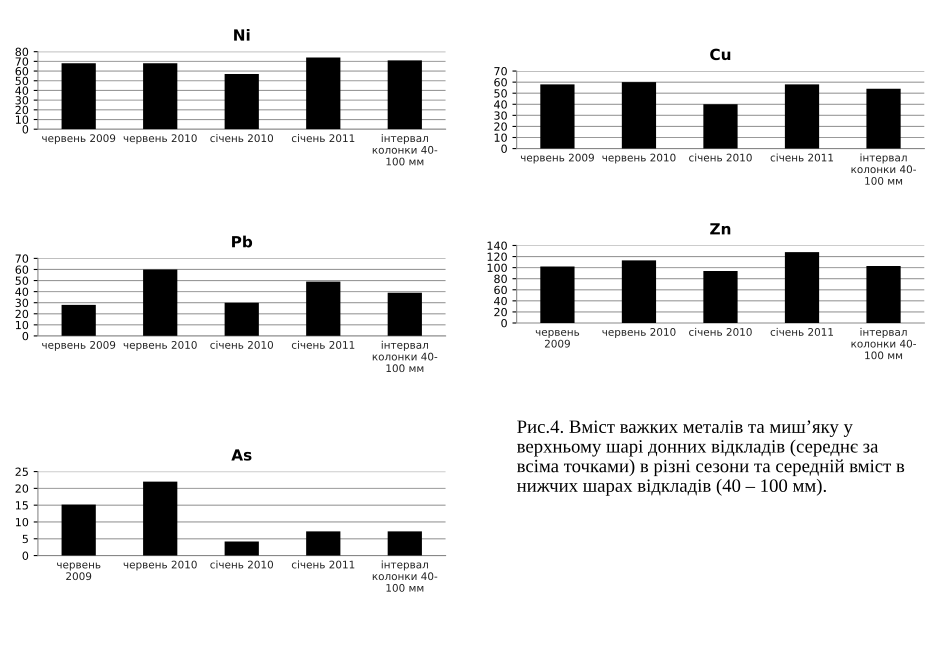  Describe the element at coordinates (22, 505) in the screenshot. I see `y-tick-label: 15` at that location.